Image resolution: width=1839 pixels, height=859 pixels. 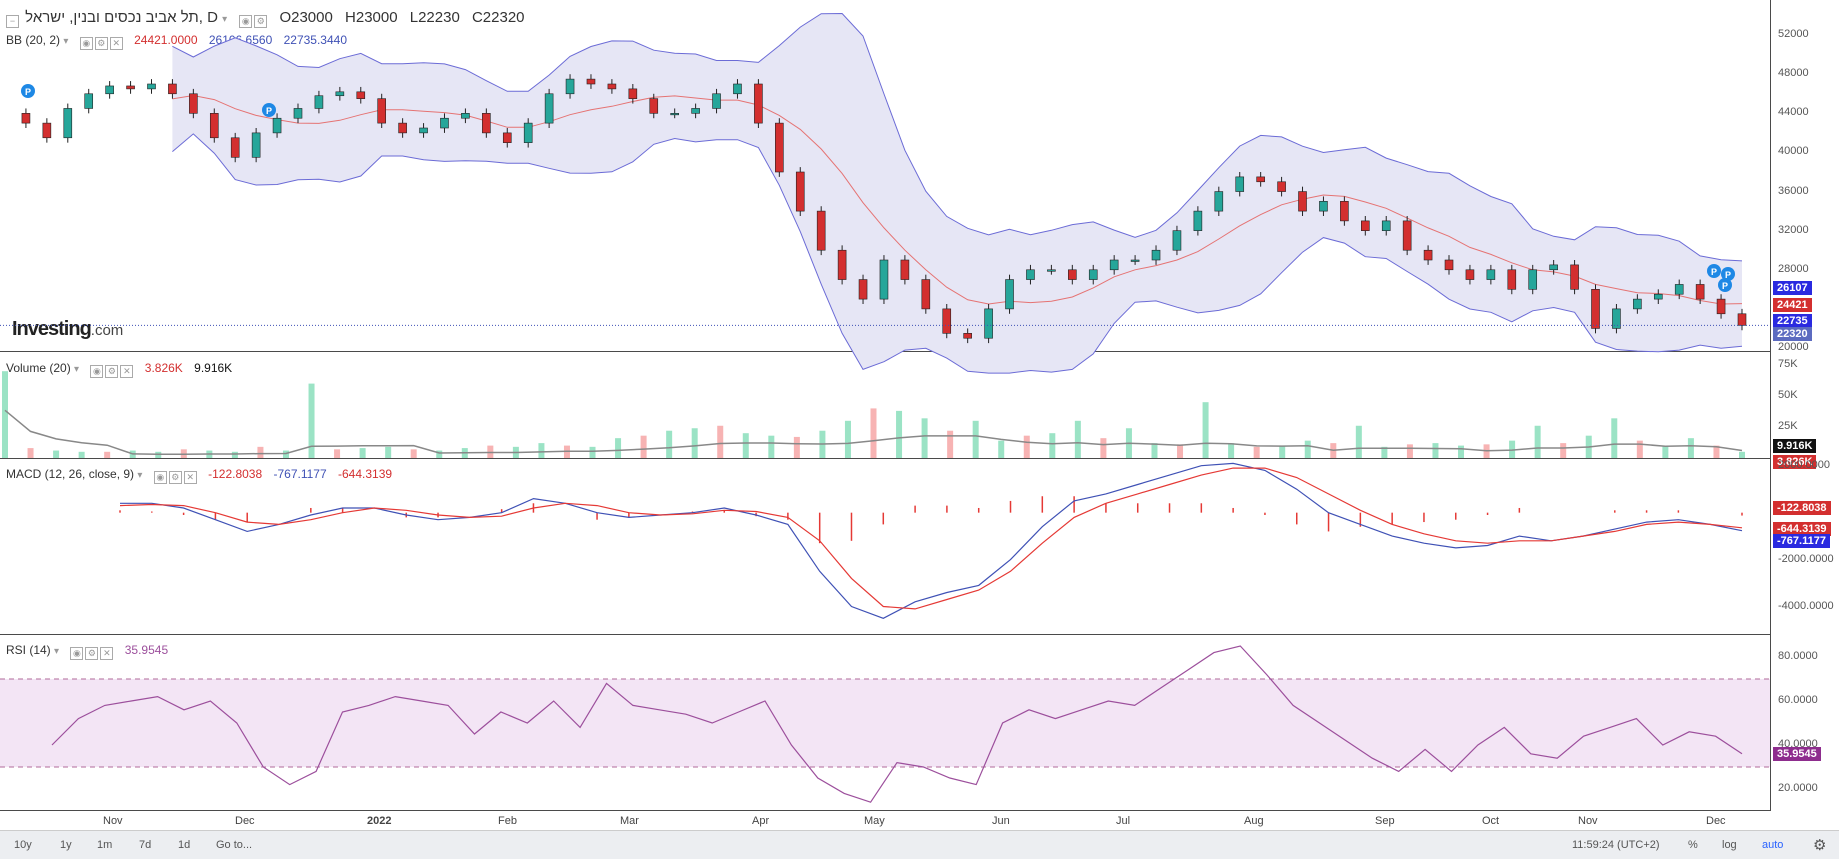 What do you see at coordinates (145, 845) in the screenshot?
I see `range-7d-button: 7d` at bounding box center [145, 845].